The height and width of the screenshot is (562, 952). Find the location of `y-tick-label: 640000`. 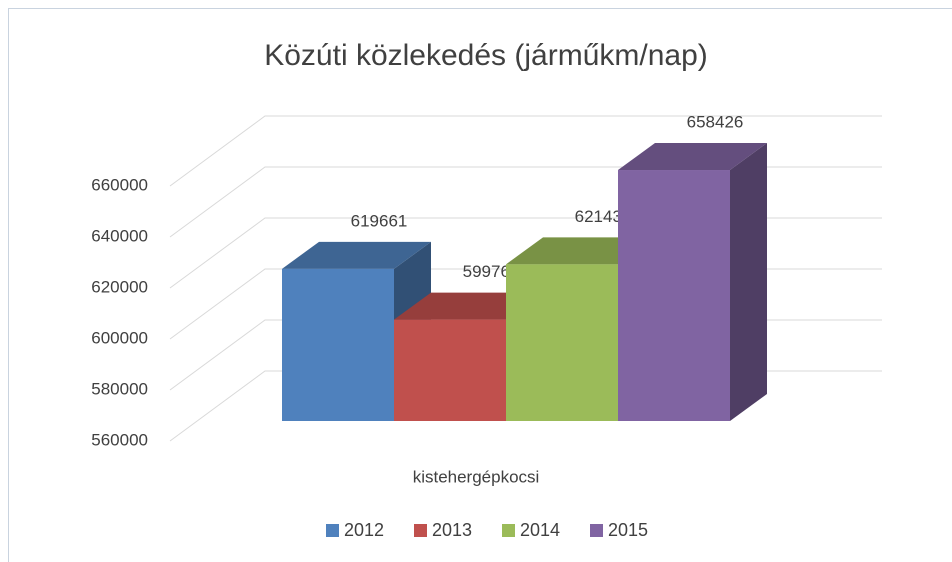

y-tick-label: 640000 is located at coordinates (119, 235).